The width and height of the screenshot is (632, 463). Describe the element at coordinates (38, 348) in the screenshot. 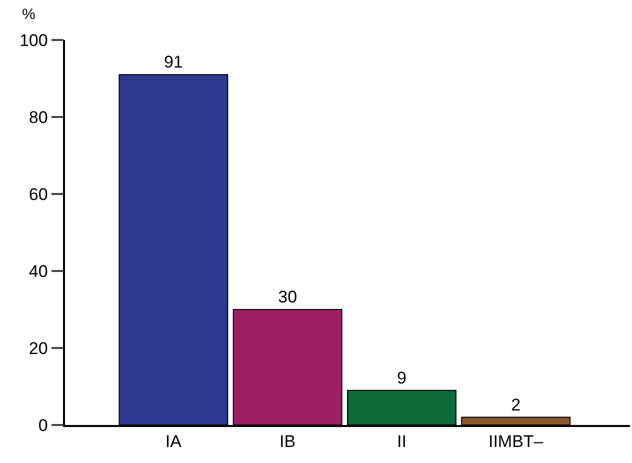

I see `y-tick-label: 20` at that location.